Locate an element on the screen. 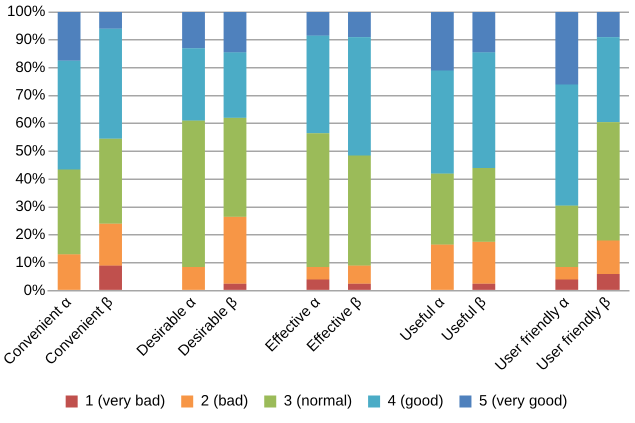 This screenshot has height=423, width=635. legend-label: 5 (very good) is located at coordinates (523, 401).